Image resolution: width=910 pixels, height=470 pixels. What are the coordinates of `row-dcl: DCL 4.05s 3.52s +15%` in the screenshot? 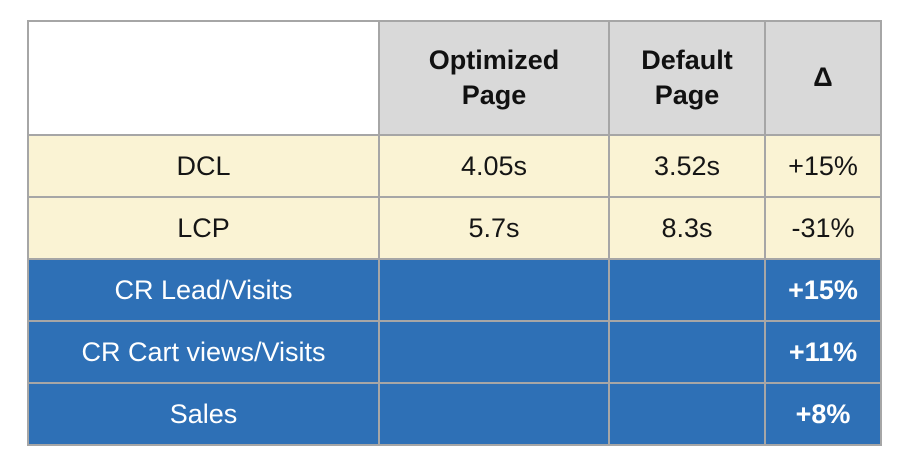 It's located at (454, 166).